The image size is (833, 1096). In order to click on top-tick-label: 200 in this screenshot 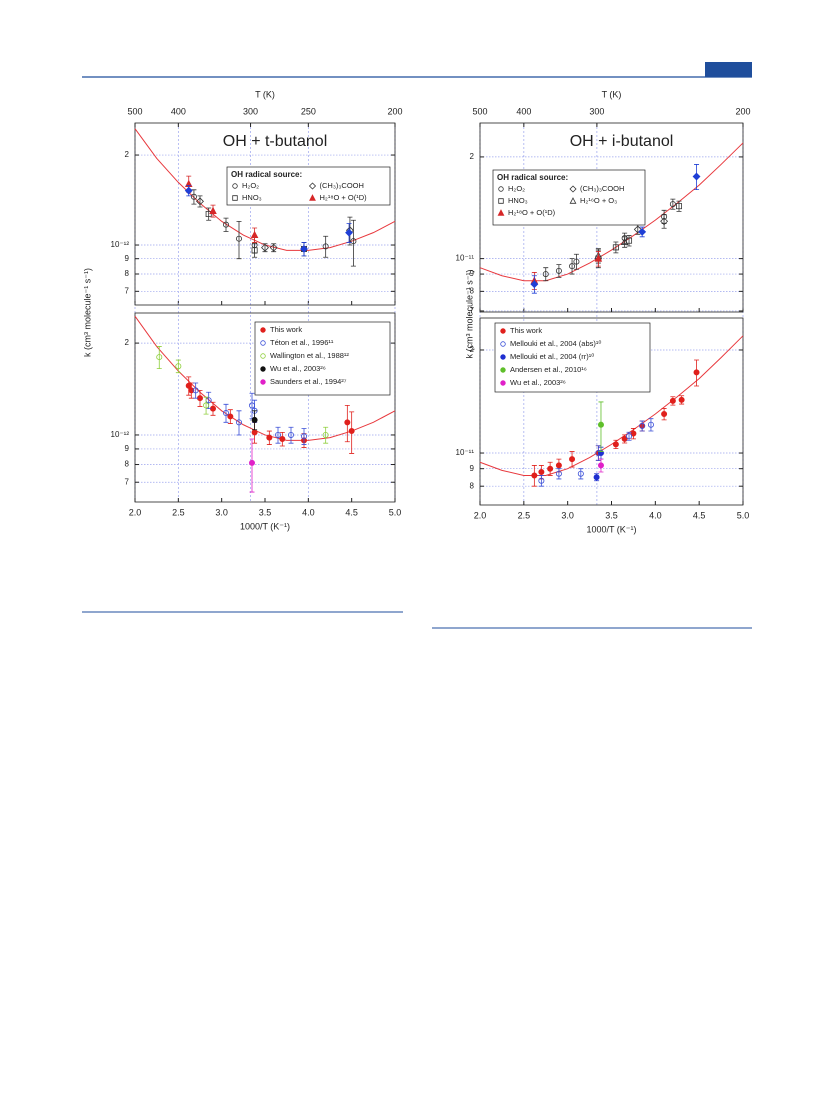, I will do `click(394, 111)`.